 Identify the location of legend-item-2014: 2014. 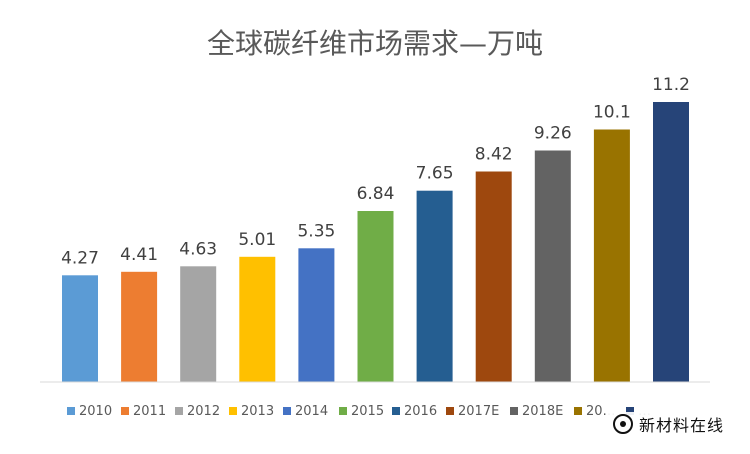
(305, 411).